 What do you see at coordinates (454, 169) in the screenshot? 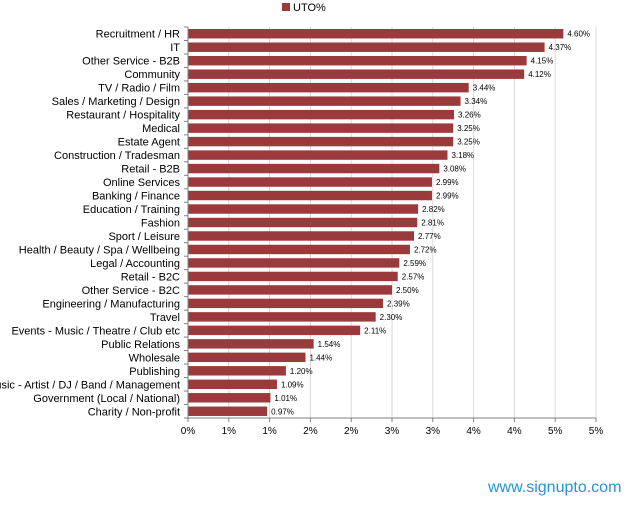
I see `data-label: 3.08%` at bounding box center [454, 169].